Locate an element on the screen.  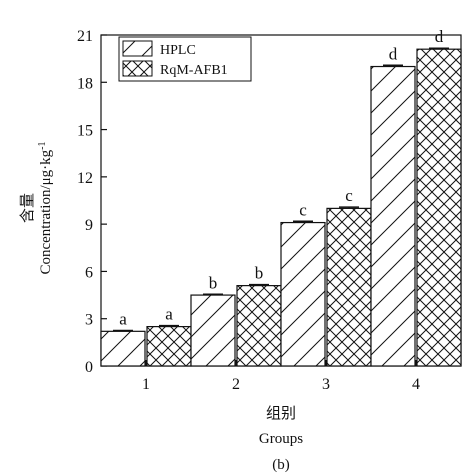
y-axis-label-exponent: -1 is located at coordinates (42, 145).